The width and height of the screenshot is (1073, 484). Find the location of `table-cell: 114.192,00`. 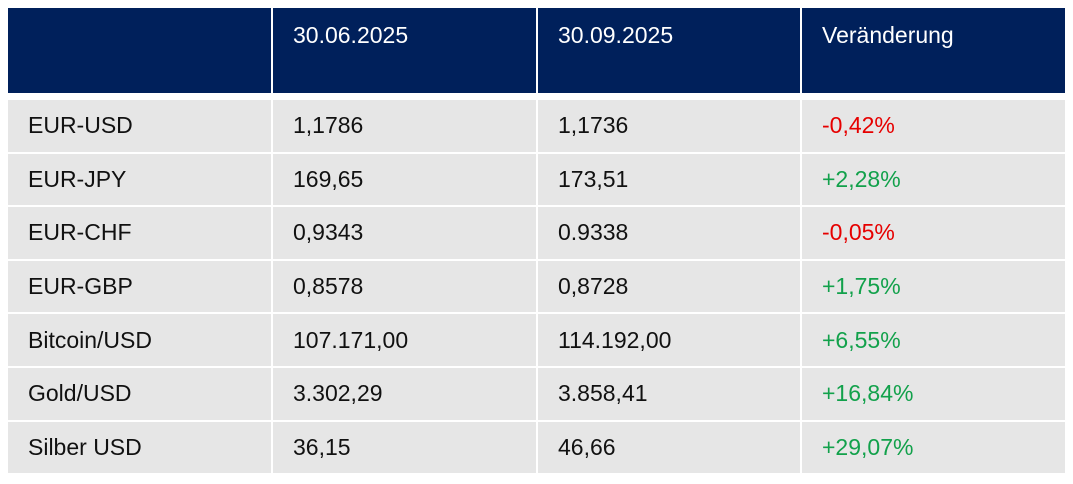

table-cell: 114.192,00 is located at coordinates (669, 340).